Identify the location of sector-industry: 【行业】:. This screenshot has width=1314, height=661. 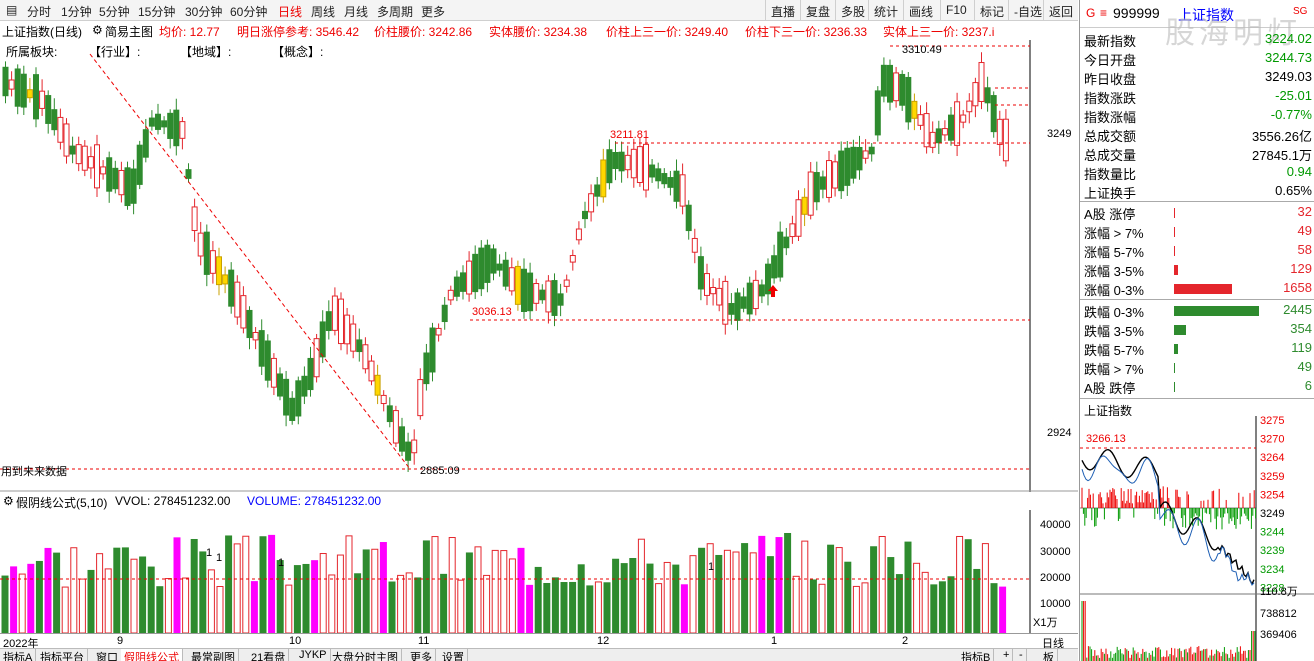
(115, 52).